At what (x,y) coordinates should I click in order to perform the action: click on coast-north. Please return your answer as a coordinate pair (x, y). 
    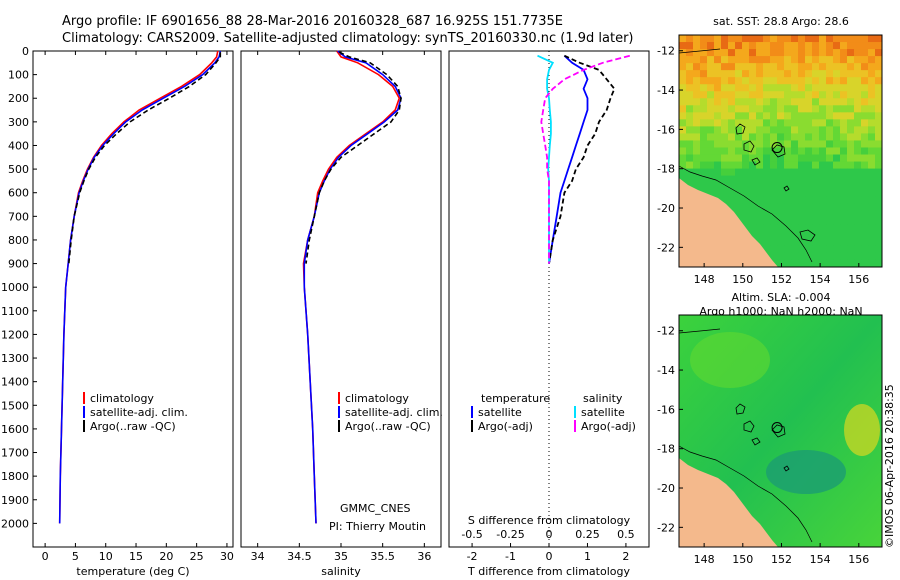
    Looking at the image, I should click on (700, 331).